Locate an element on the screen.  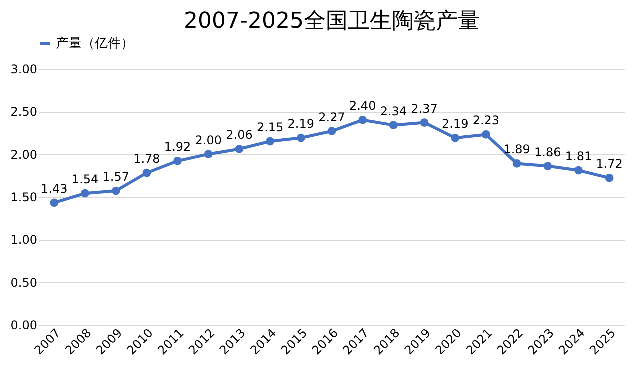
data-label: 1.54 is located at coordinates (85, 179).